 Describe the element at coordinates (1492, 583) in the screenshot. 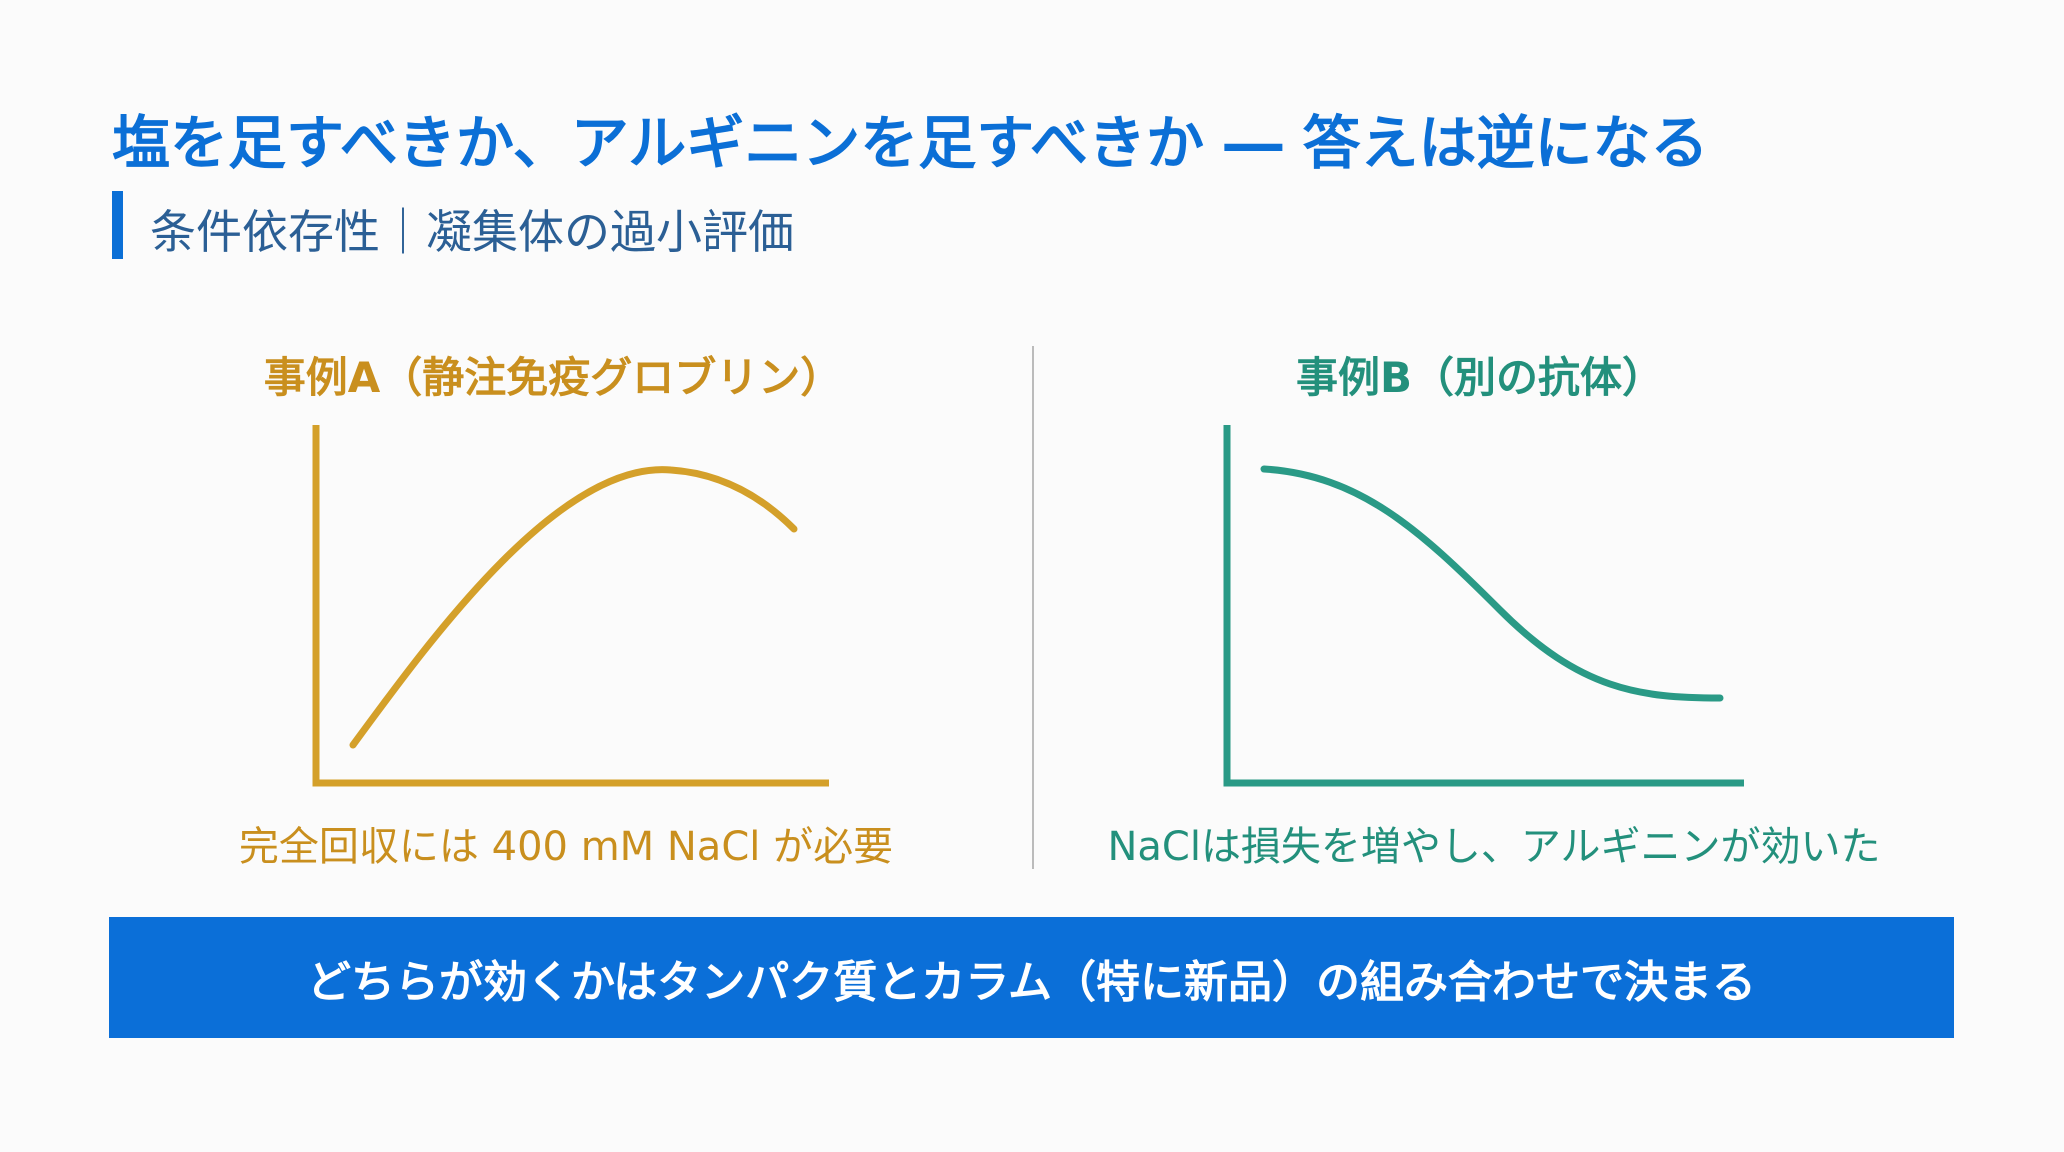

I see `curve-b` at that location.